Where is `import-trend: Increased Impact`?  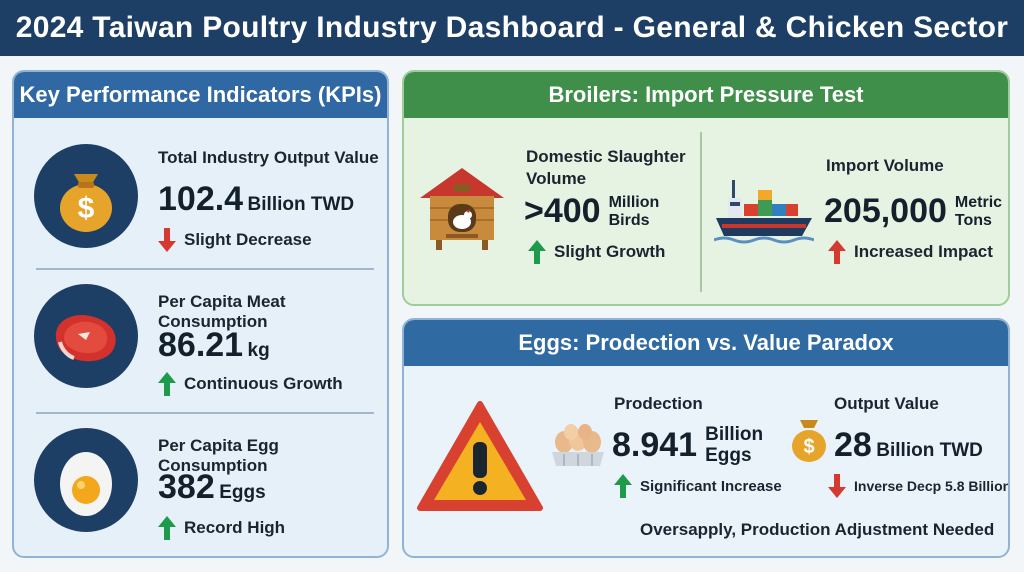
import-trend: Increased Impact is located at coordinates (923, 251).